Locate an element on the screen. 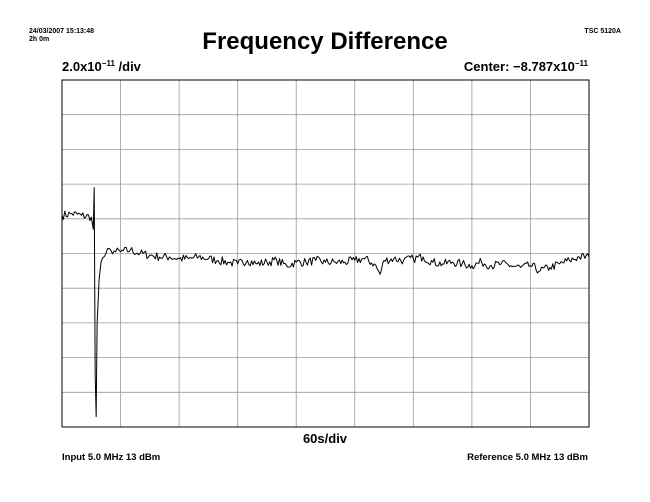 The height and width of the screenshot is (502, 650). chart-title: Frequency Difference is located at coordinates (325, 41).